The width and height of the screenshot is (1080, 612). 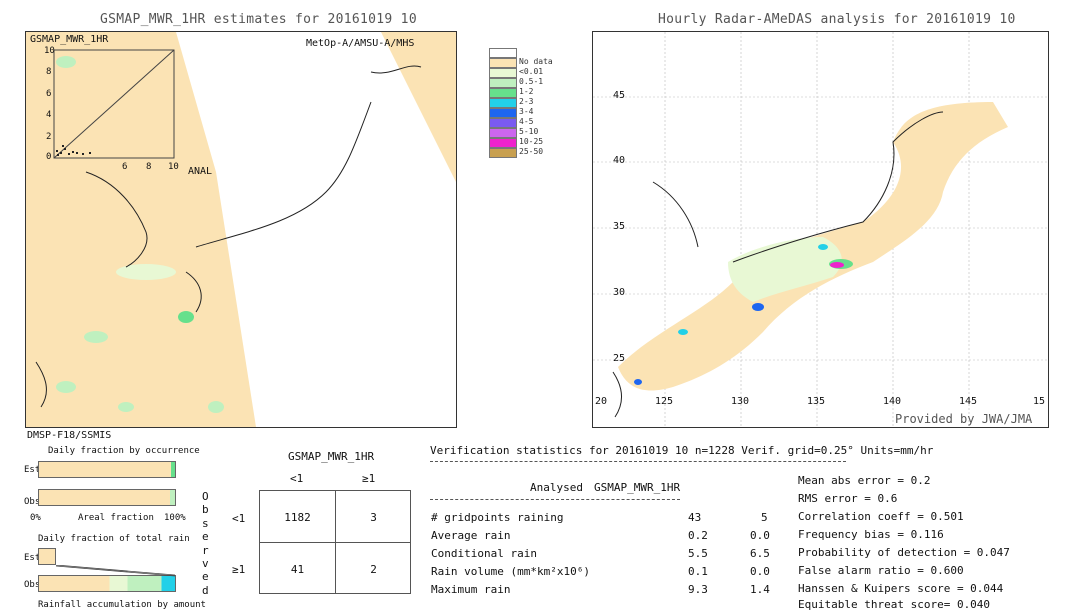 I want to click on axis-mid: Areal fraction, so click(x=116, y=518).